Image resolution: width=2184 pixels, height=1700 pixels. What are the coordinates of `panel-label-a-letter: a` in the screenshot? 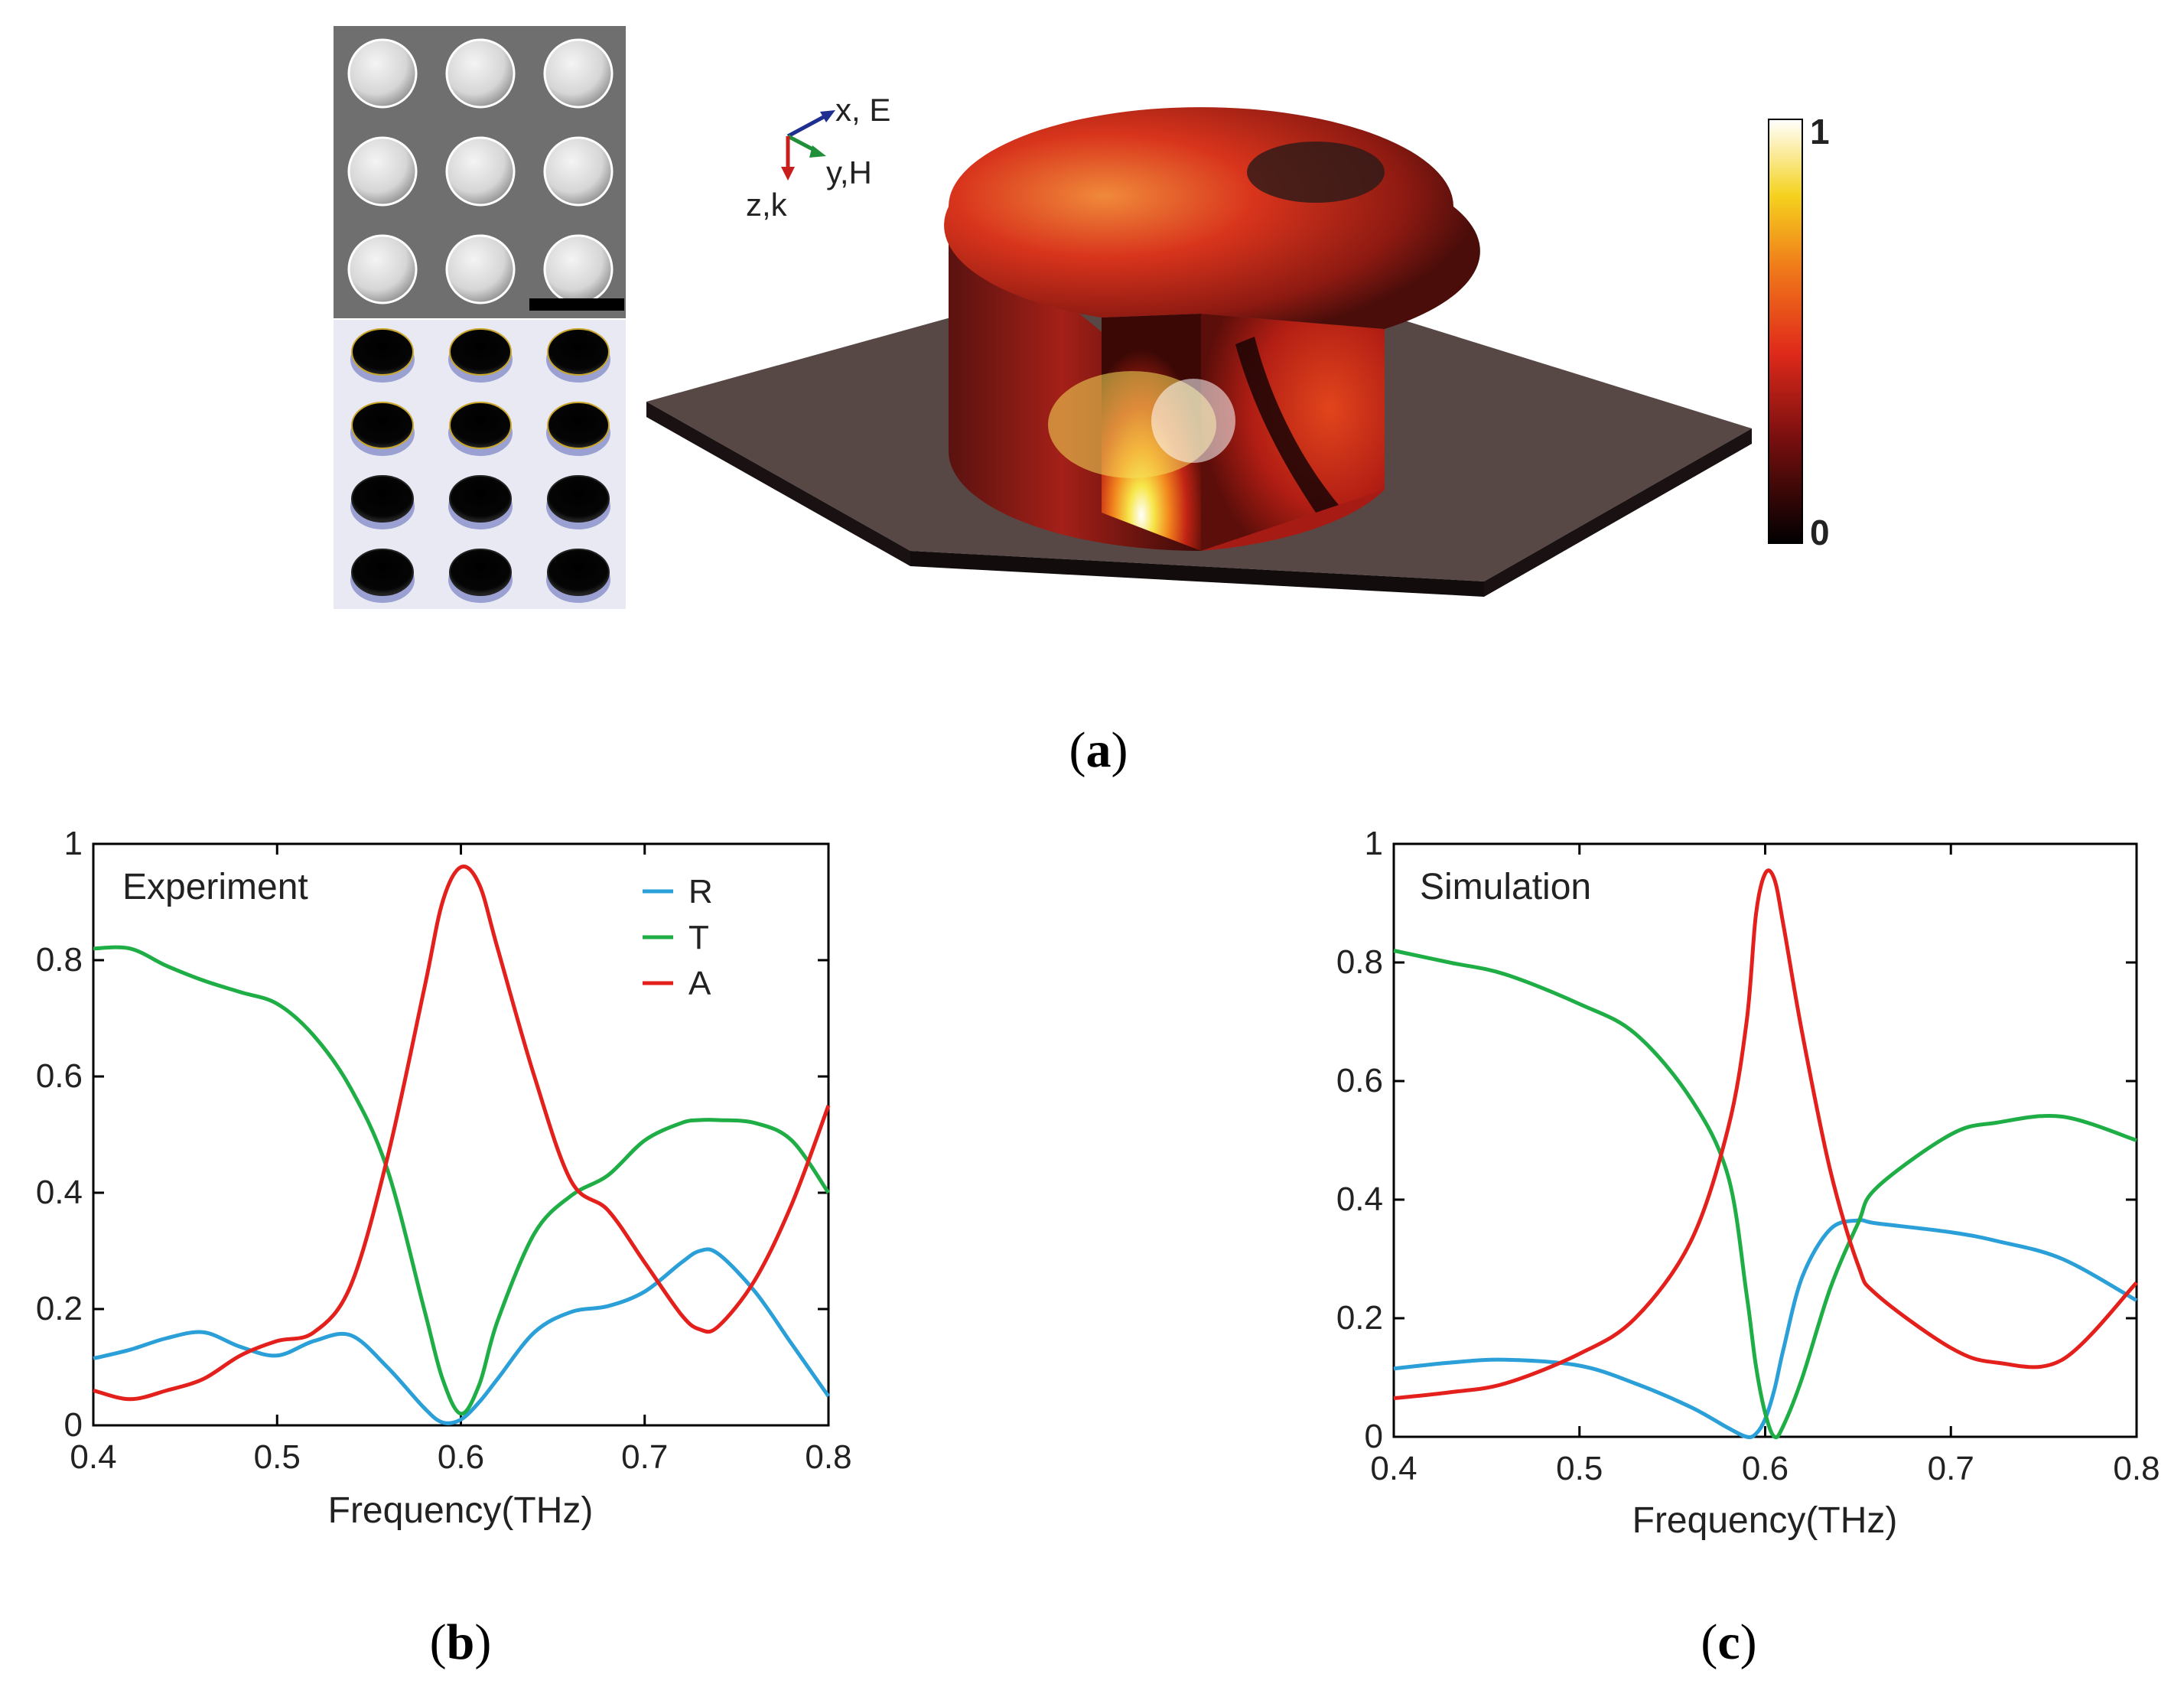 It's located at (1099, 750).